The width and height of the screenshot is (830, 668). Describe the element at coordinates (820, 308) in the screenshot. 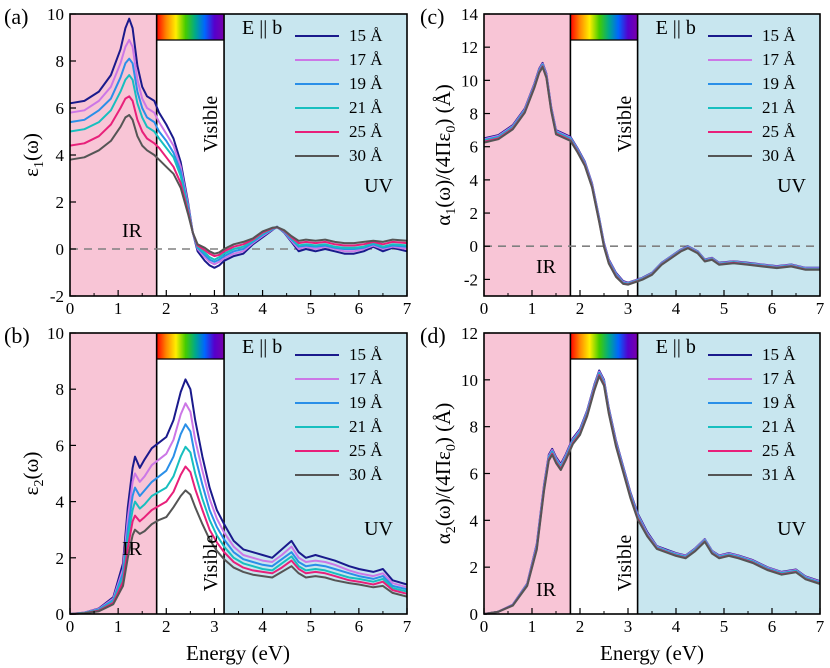

I see `x-tick-label: 7` at that location.